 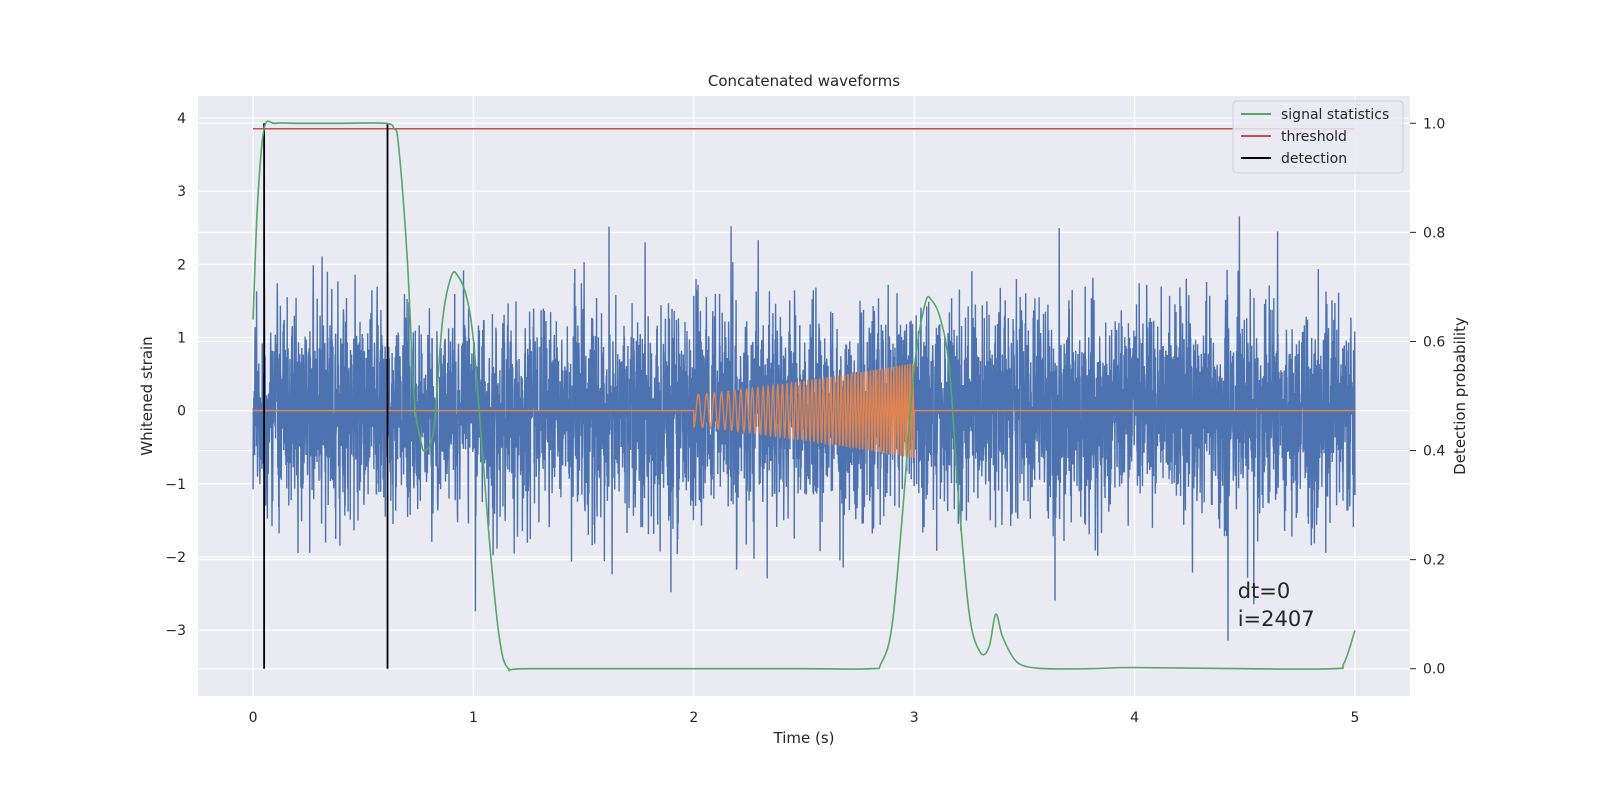 I want to click on x-tick-label: 2, so click(x=693, y=718).